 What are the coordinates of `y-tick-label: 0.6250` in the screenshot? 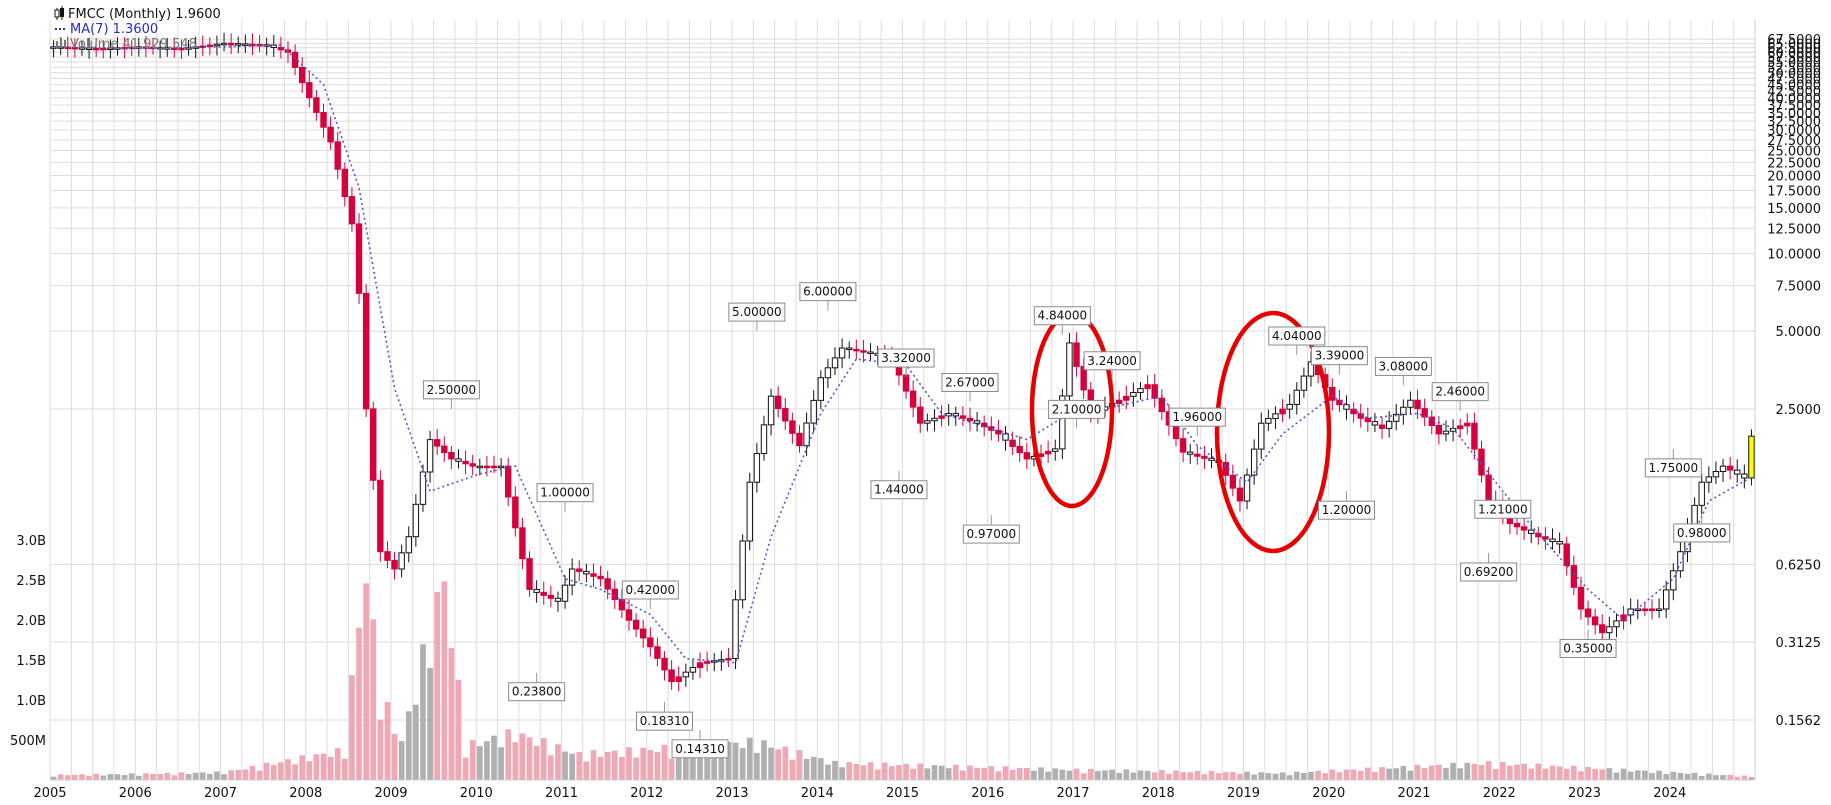 It's located at (1799, 565).